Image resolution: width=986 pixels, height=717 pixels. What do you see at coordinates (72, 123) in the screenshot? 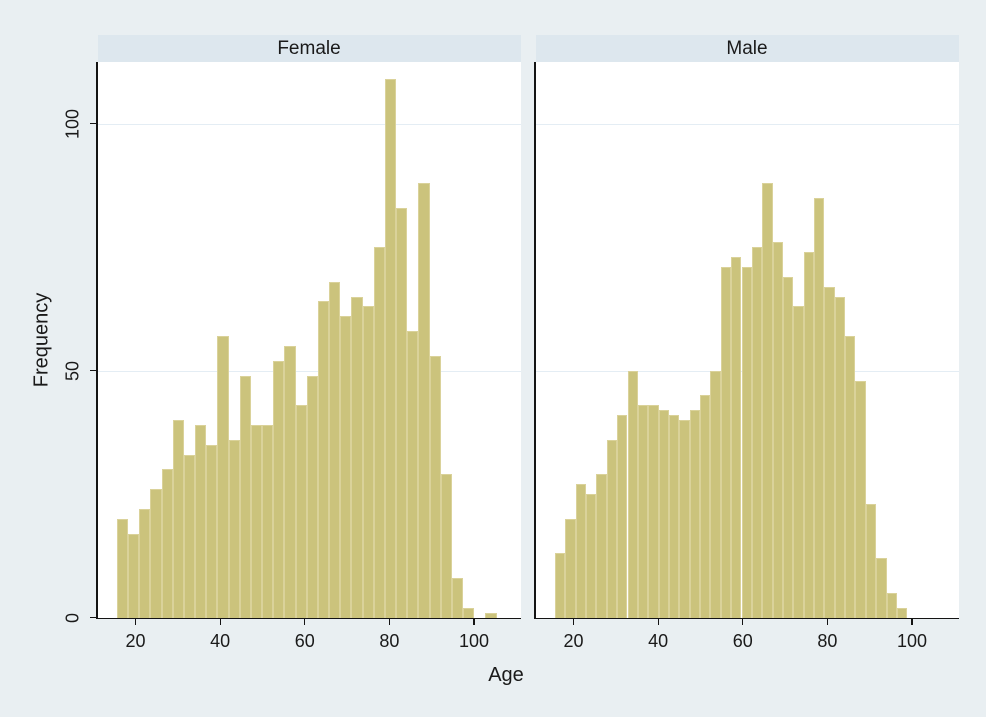
I see `y-tick-label: 100` at bounding box center [72, 123].